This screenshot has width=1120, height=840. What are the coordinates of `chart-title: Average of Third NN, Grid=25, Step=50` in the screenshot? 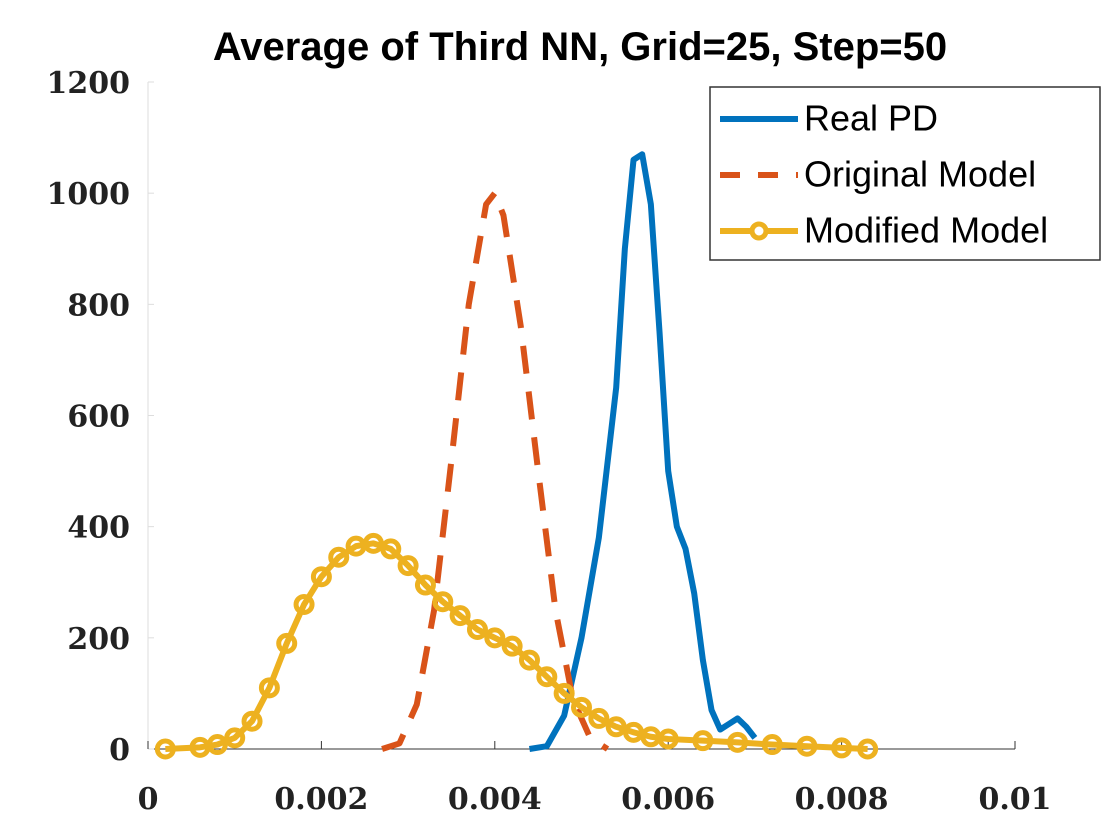 It's located at (580, 47).